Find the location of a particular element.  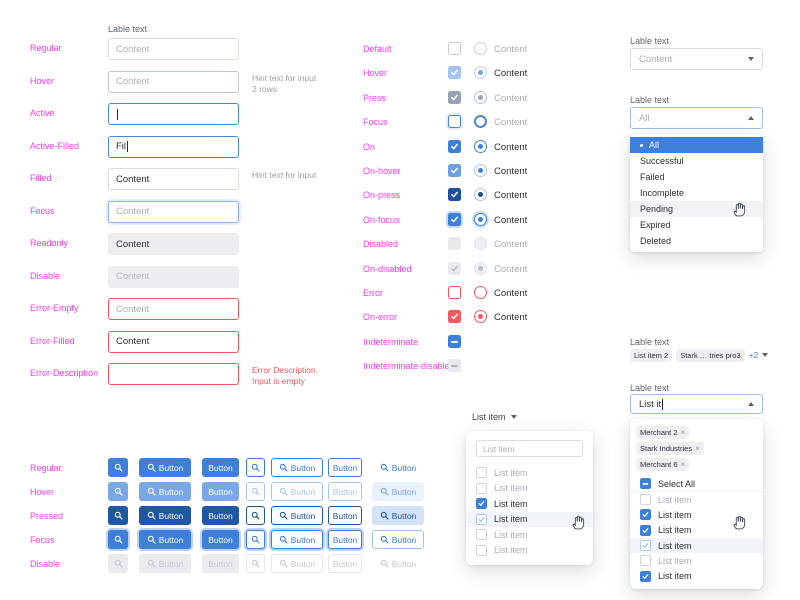

menu-item: Expired is located at coordinates (696, 225).